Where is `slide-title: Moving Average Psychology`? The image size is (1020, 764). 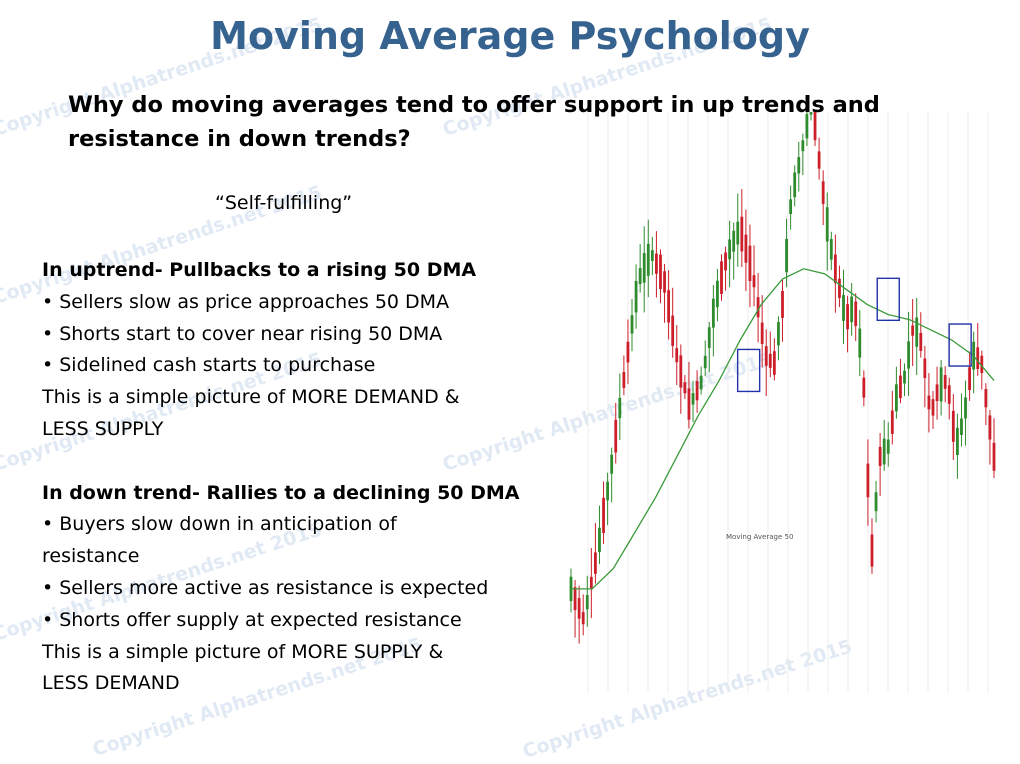
slide-title: Moving Average Psychology is located at coordinates (510, 36).